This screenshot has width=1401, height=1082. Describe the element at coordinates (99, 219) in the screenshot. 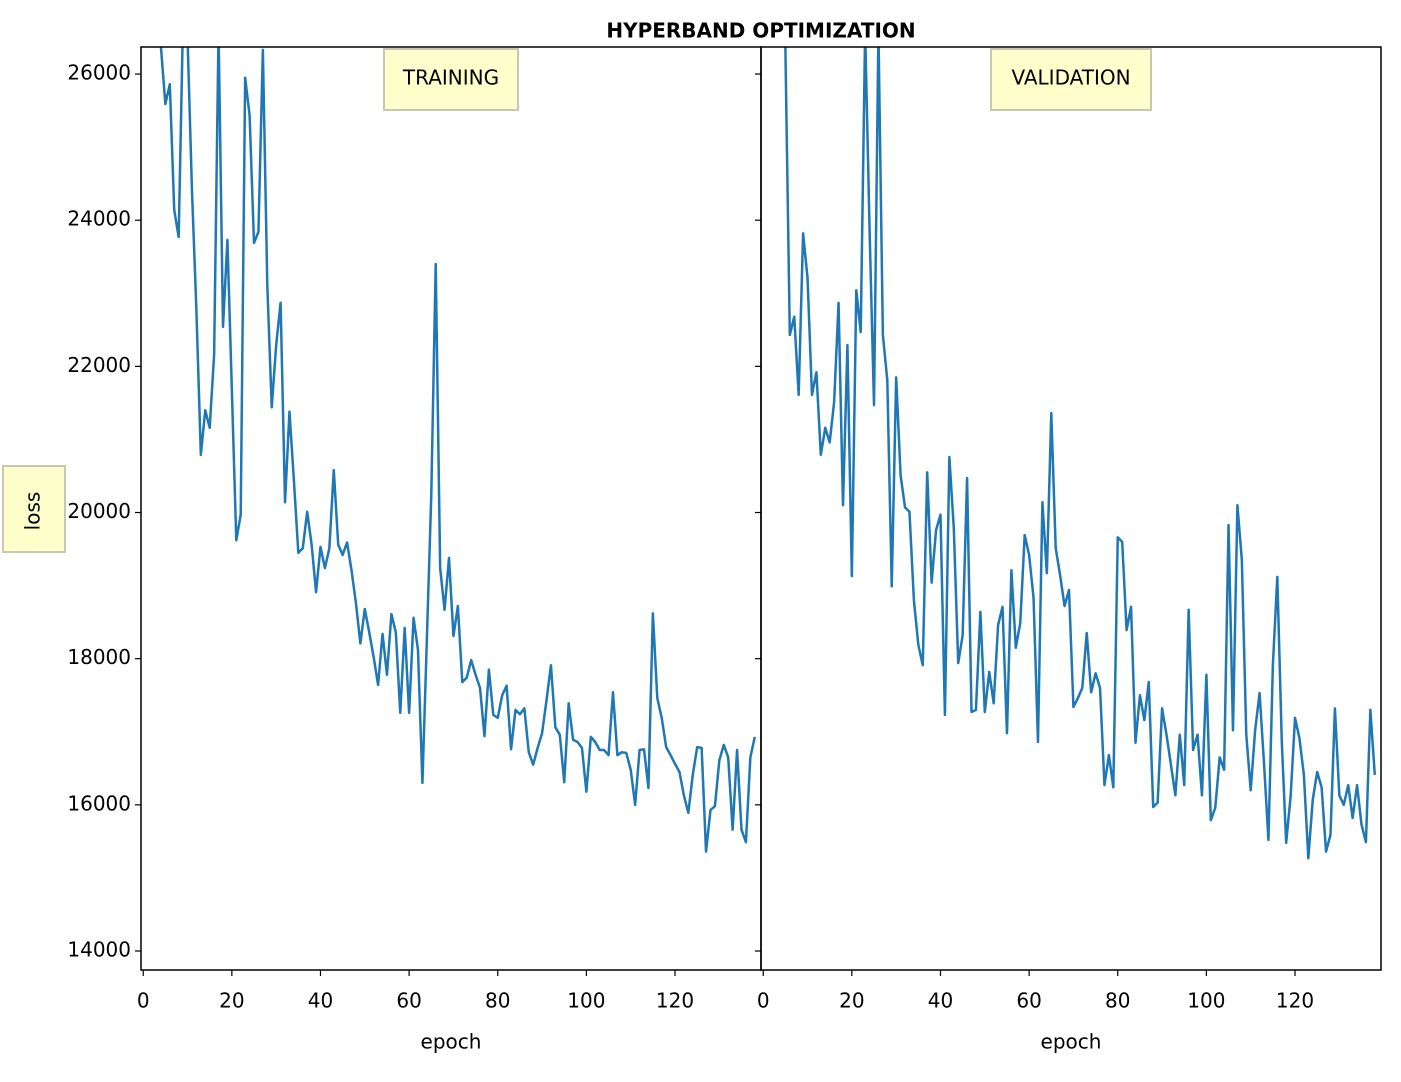

I see `y-tick-label: 24000` at that location.